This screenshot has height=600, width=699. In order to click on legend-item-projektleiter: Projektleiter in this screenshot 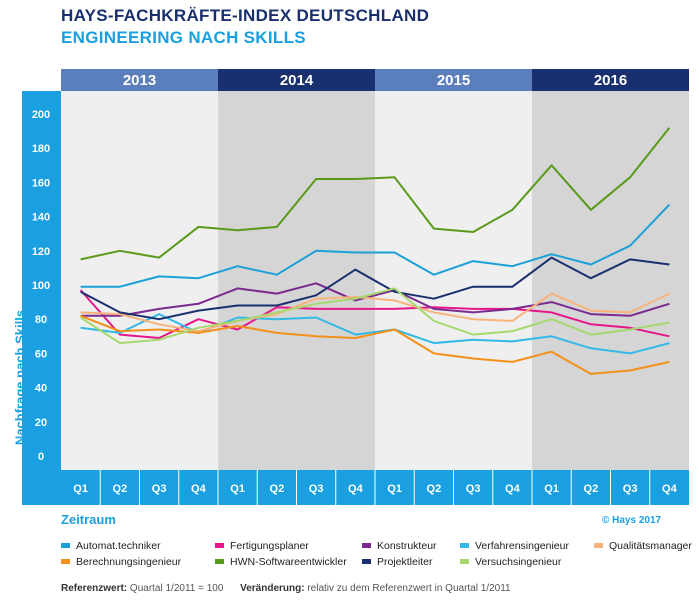, I will do `click(397, 562)`.